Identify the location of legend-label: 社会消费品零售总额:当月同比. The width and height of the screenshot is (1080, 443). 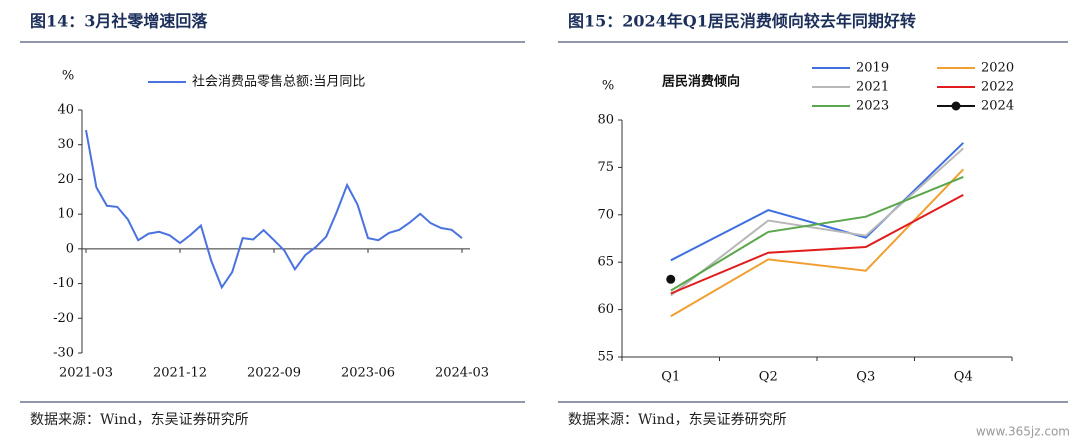
(278, 82).